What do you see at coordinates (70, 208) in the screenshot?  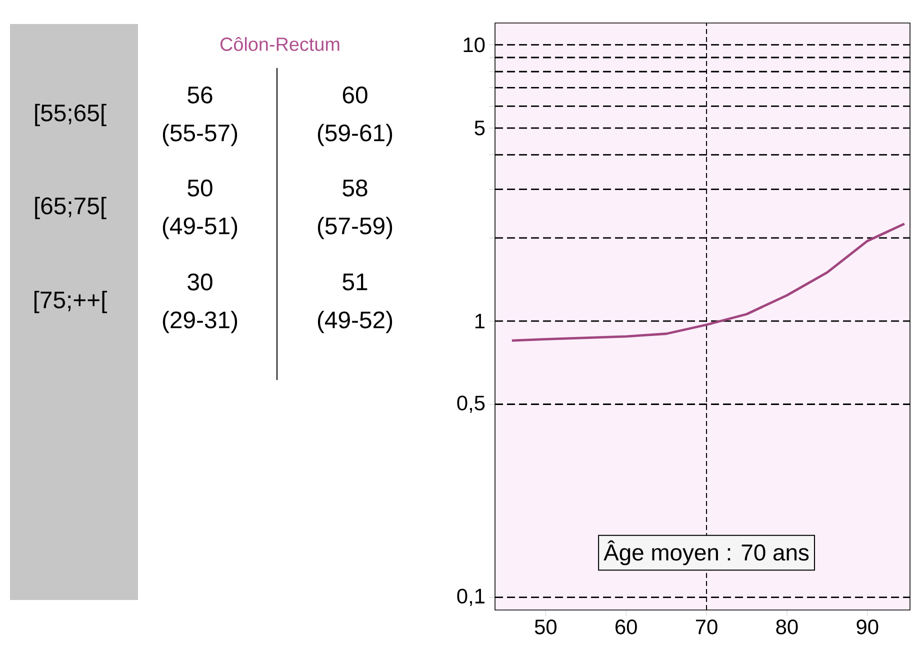 I see `text: [65;75[` at bounding box center [70, 208].